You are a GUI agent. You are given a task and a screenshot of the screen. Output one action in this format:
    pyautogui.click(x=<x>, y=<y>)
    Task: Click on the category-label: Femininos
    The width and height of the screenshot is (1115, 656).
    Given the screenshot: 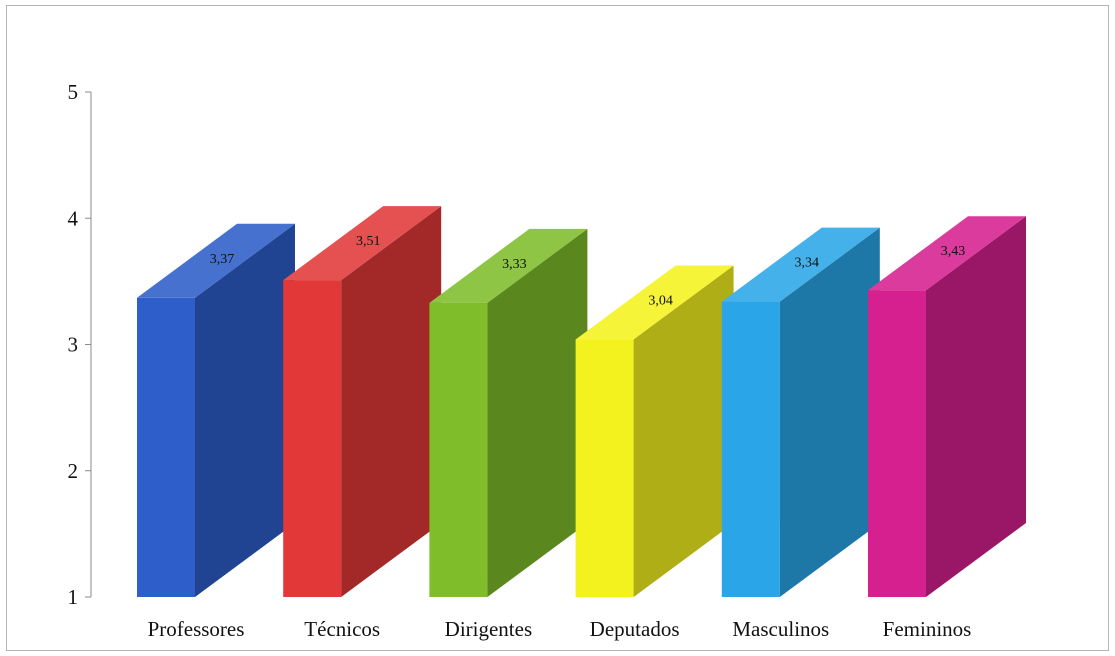 What is the action you would take?
    pyautogui.click(x=927, y=629)
    